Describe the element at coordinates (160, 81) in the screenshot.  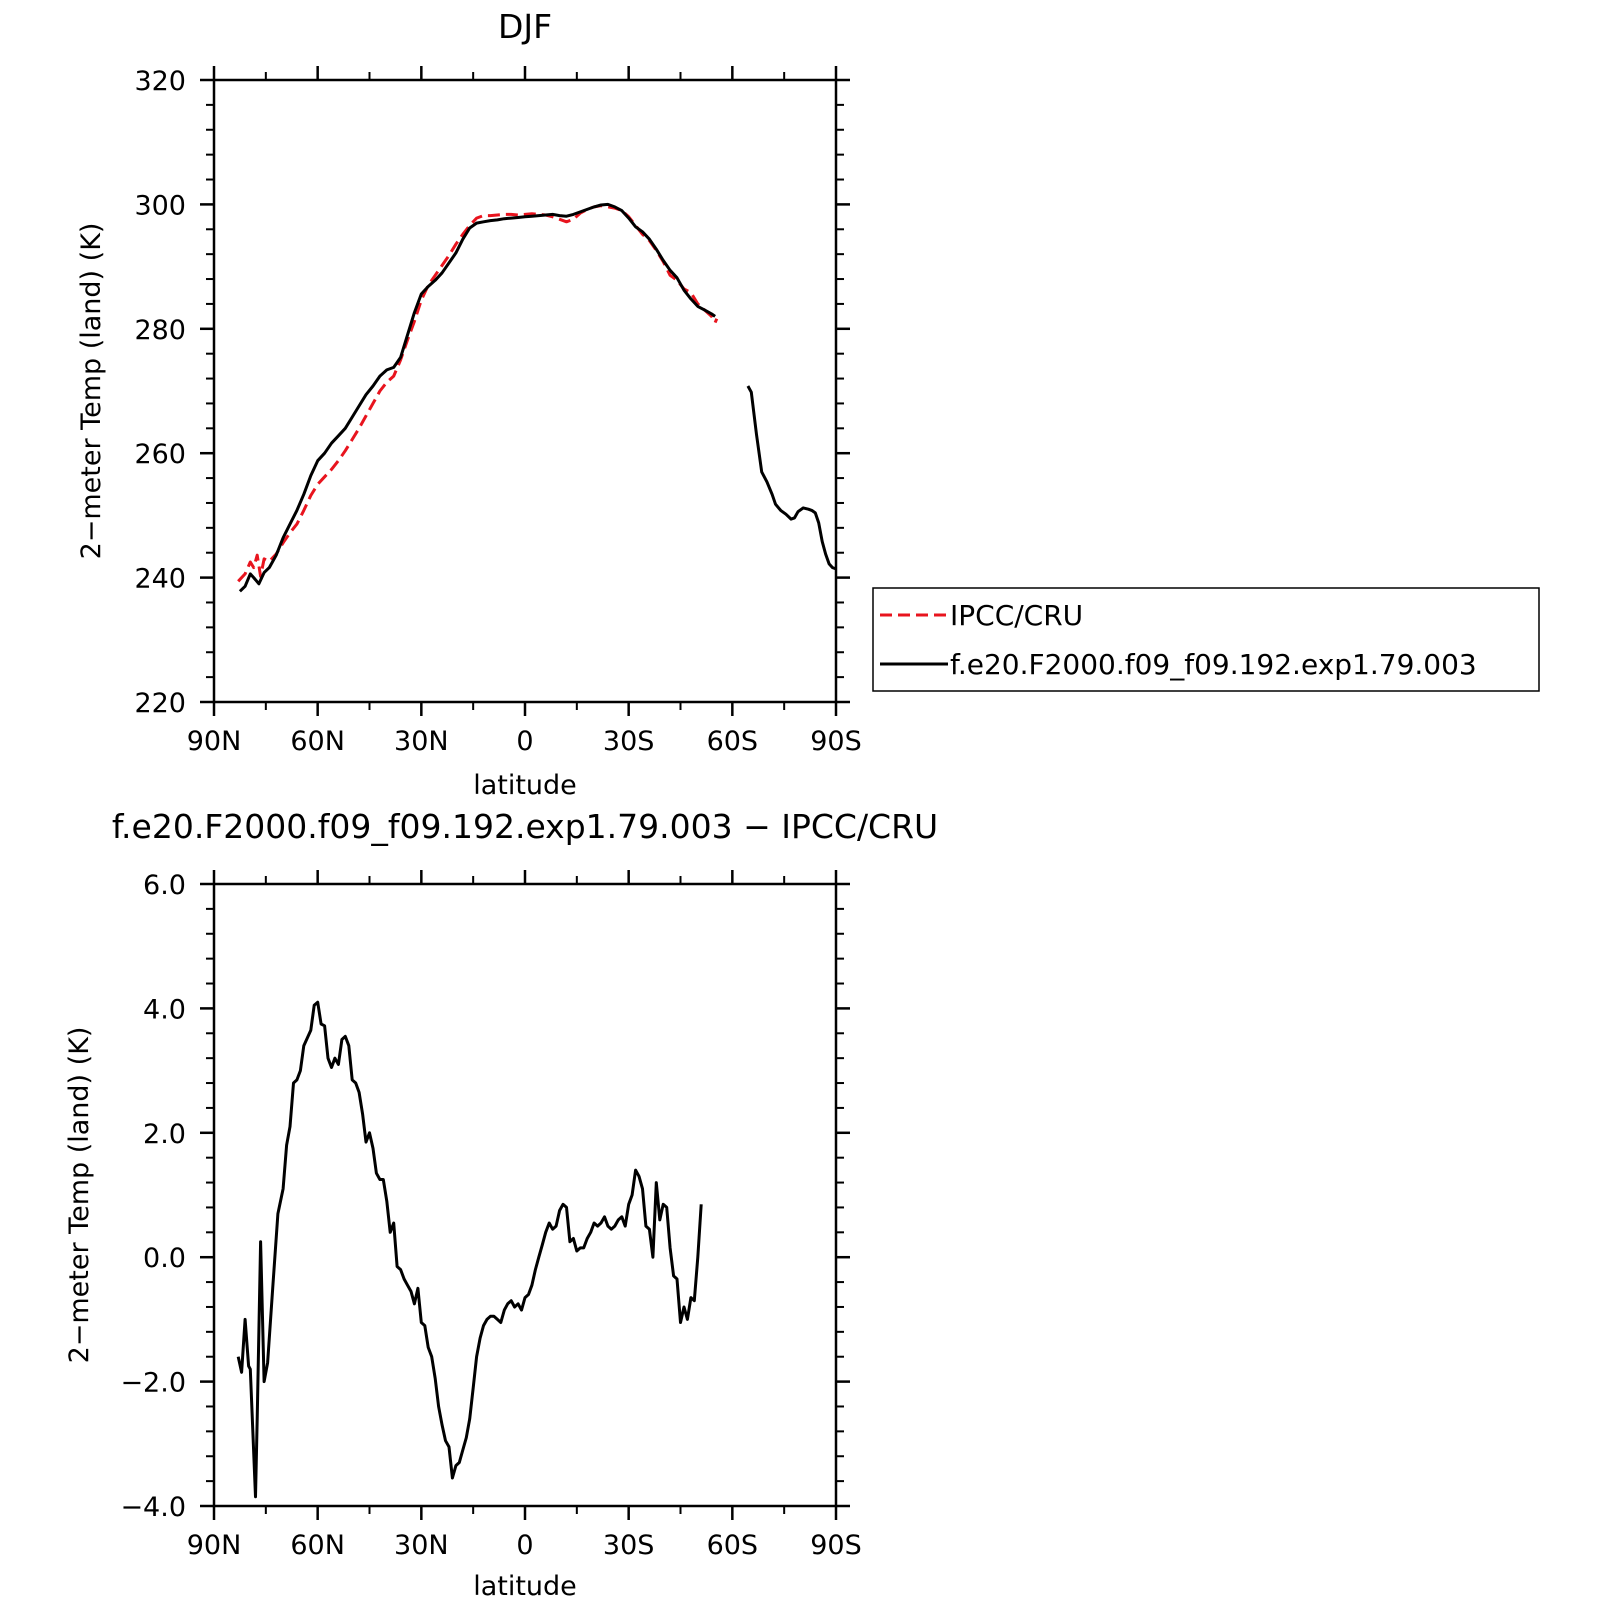
I see `y-tick-label: 320` at that location.